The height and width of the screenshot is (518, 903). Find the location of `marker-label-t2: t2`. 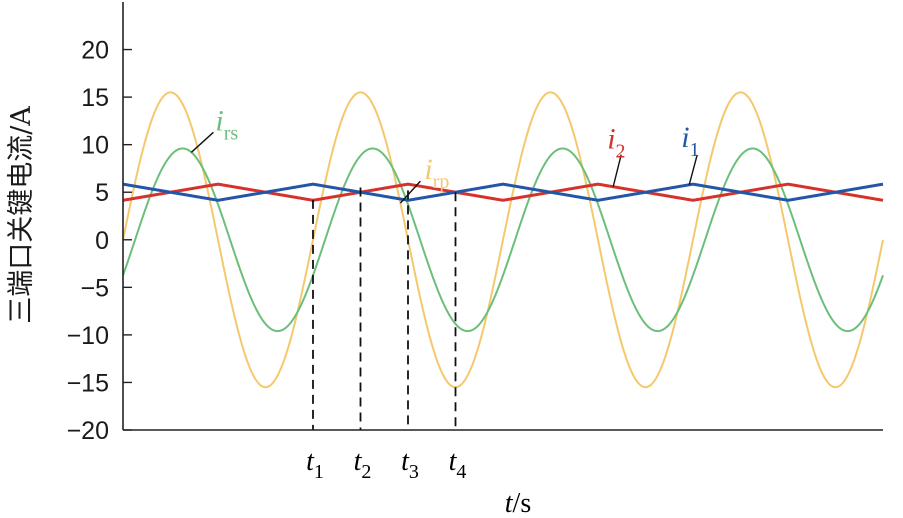

marker-label-t2: t2 is located at coordinates (363, 464).